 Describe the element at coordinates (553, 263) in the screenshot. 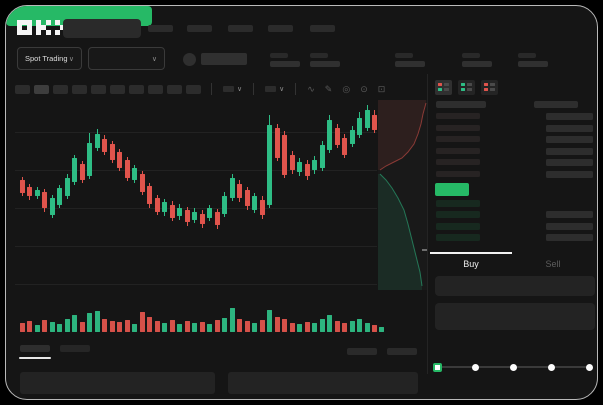

I see `tab-sell: Sell` at that location.